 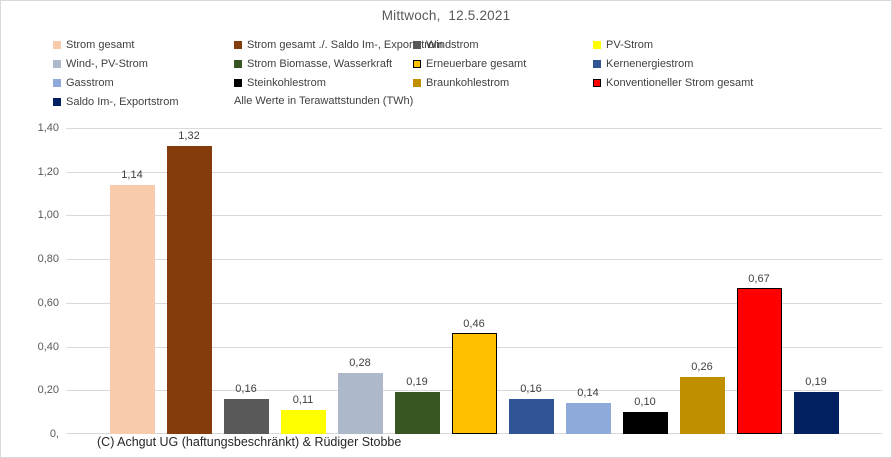 I want to click on legend-label: Wind-, PV-Strom, so click(x=107, y=64).